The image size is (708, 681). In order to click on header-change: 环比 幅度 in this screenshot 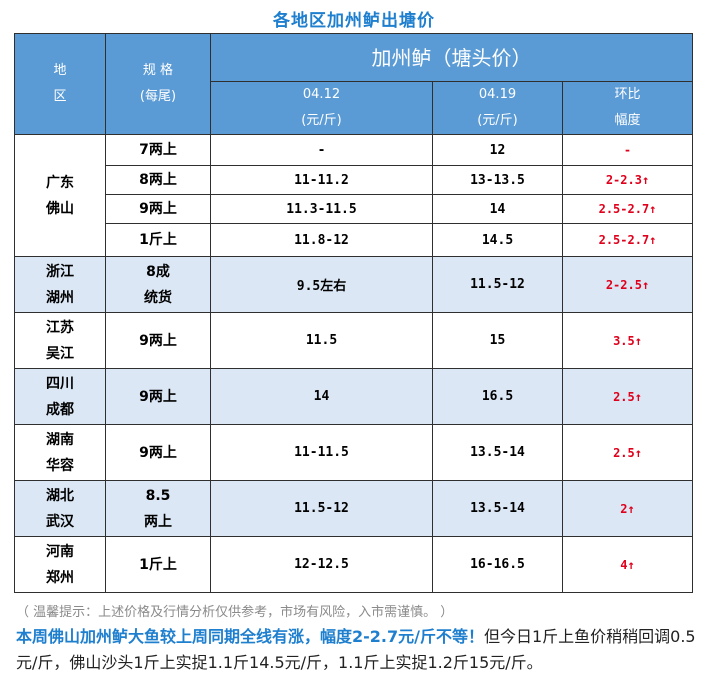, I will do `click(627, 108)`.